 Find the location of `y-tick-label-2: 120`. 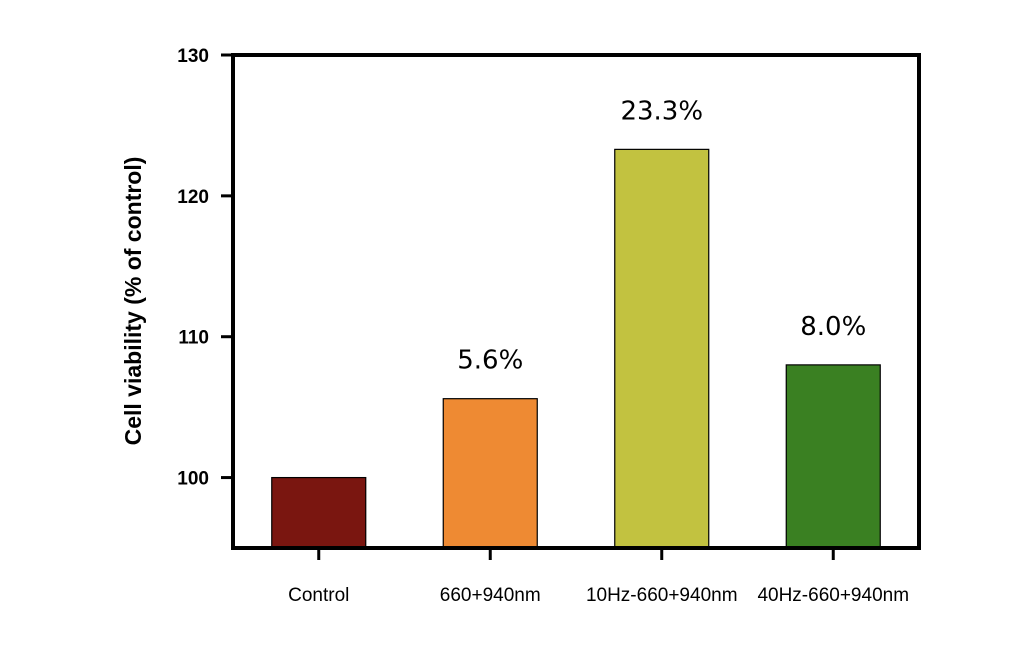

y-tick-label-2: 120 is located at coordinates (193, 197).